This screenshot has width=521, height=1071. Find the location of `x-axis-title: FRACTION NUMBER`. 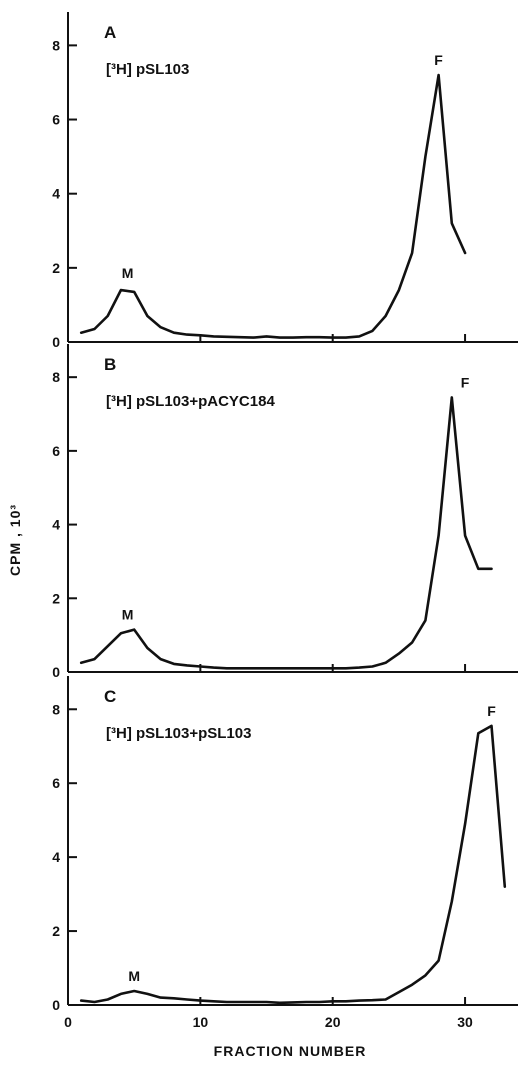

x-axis-title: FRACTION NUMBER is located at coordinates (290, 1051).